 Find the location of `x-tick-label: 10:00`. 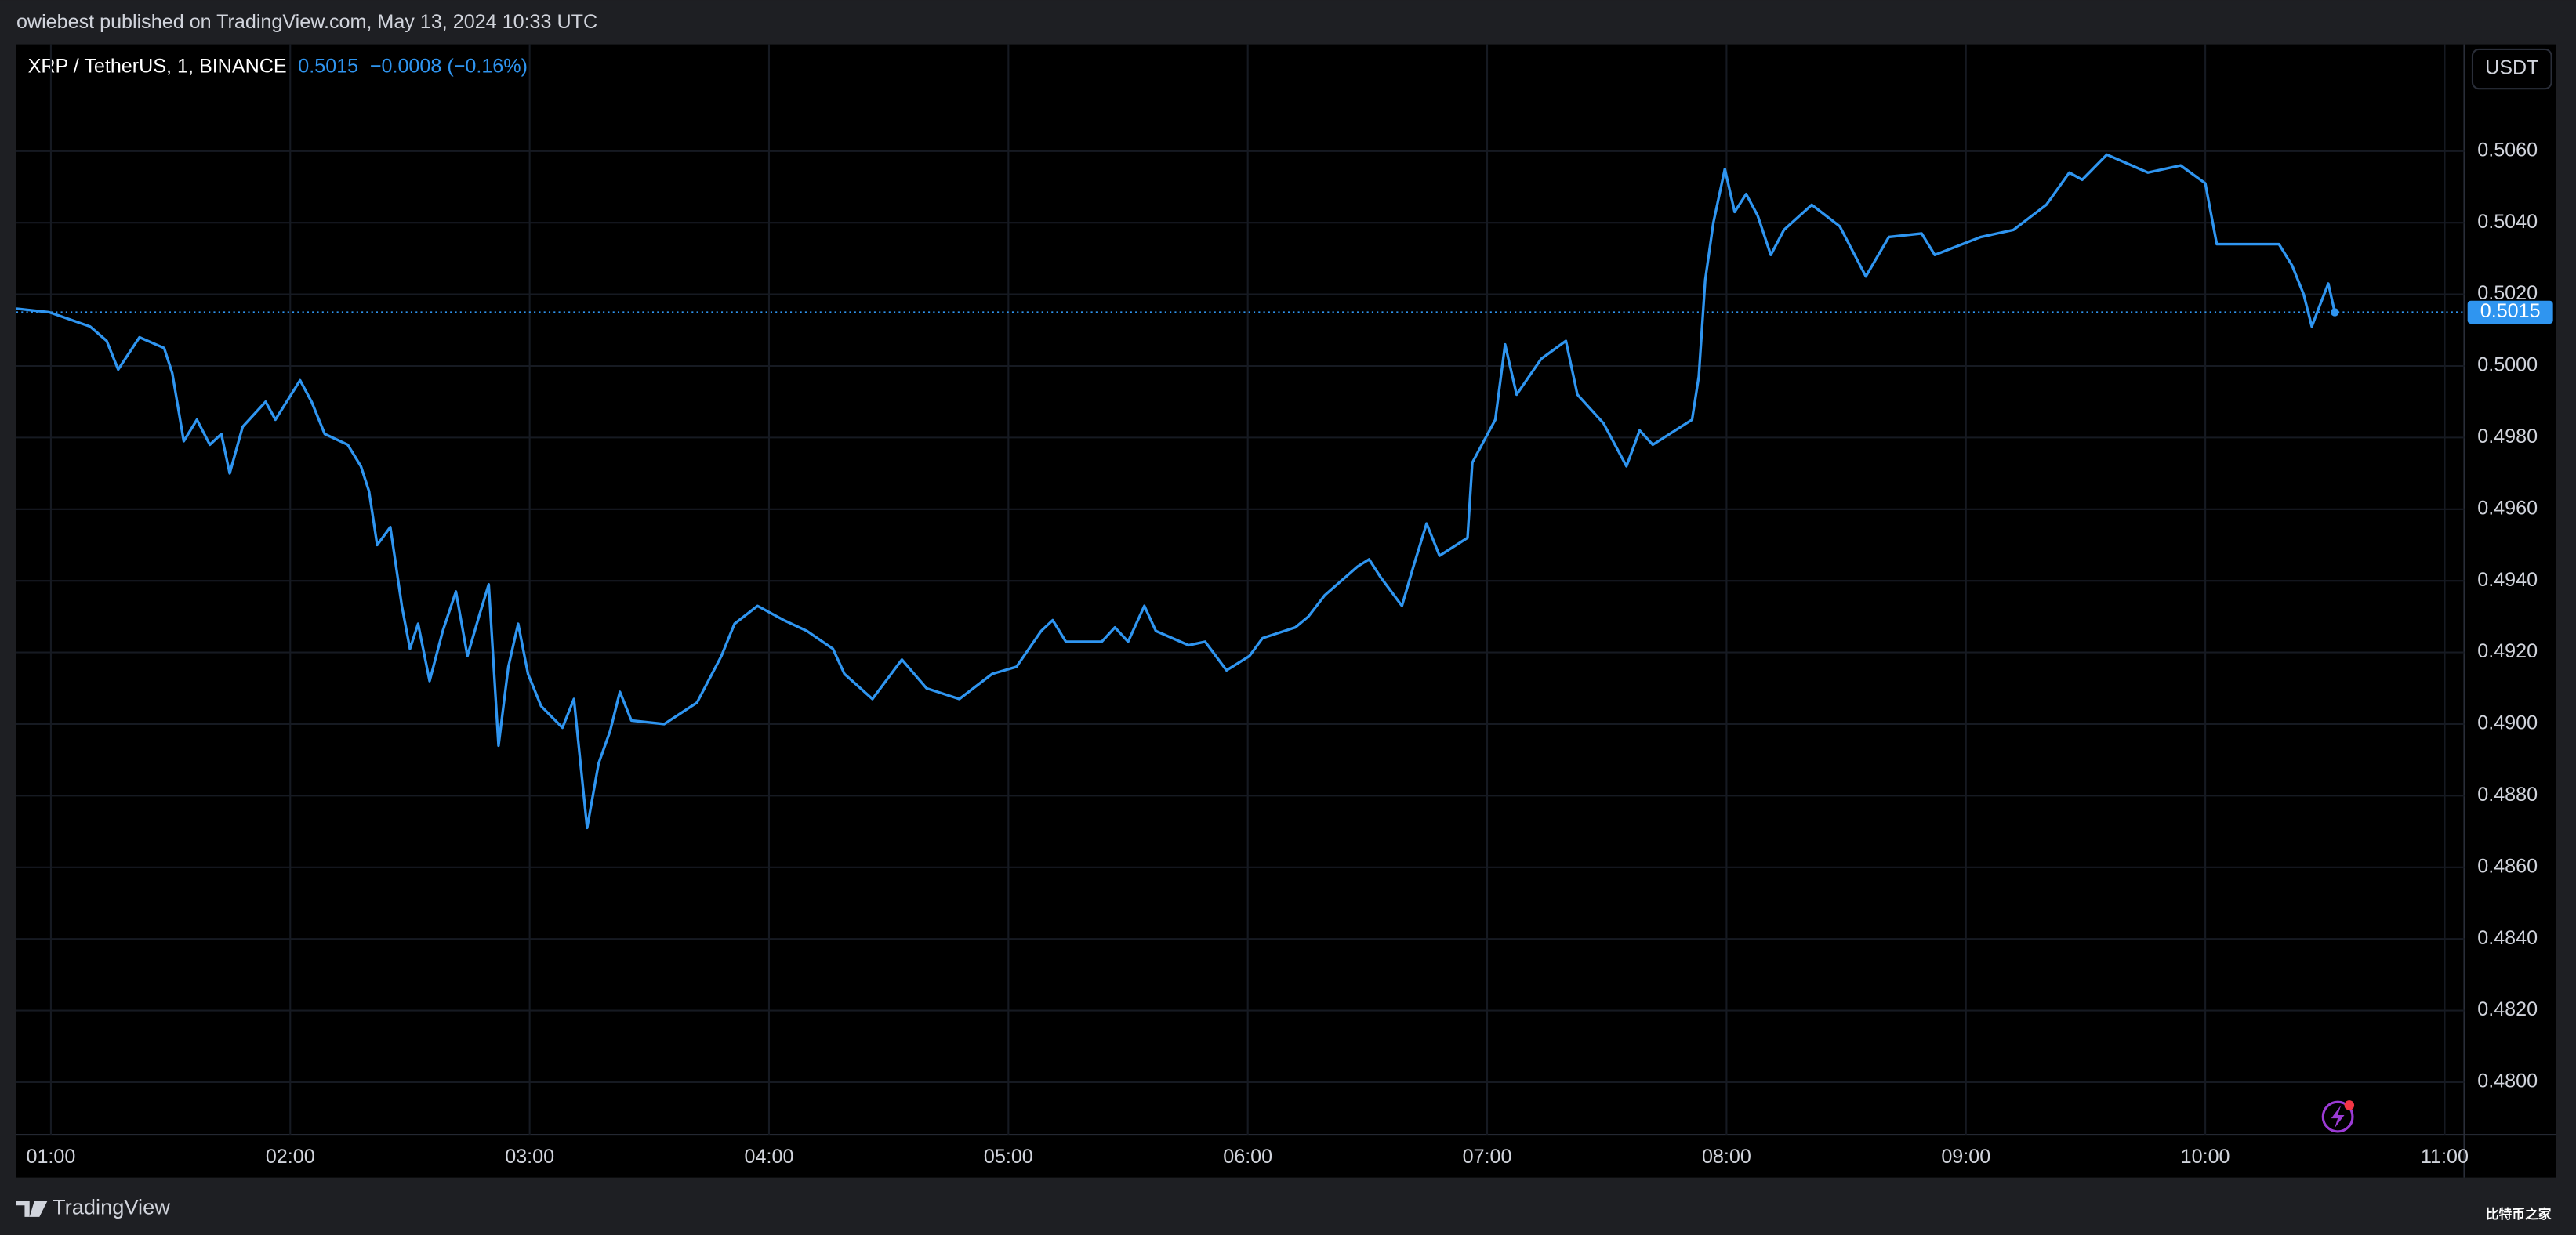

x-tick-label: 10:00 is located at coordinates (2205, 1157).